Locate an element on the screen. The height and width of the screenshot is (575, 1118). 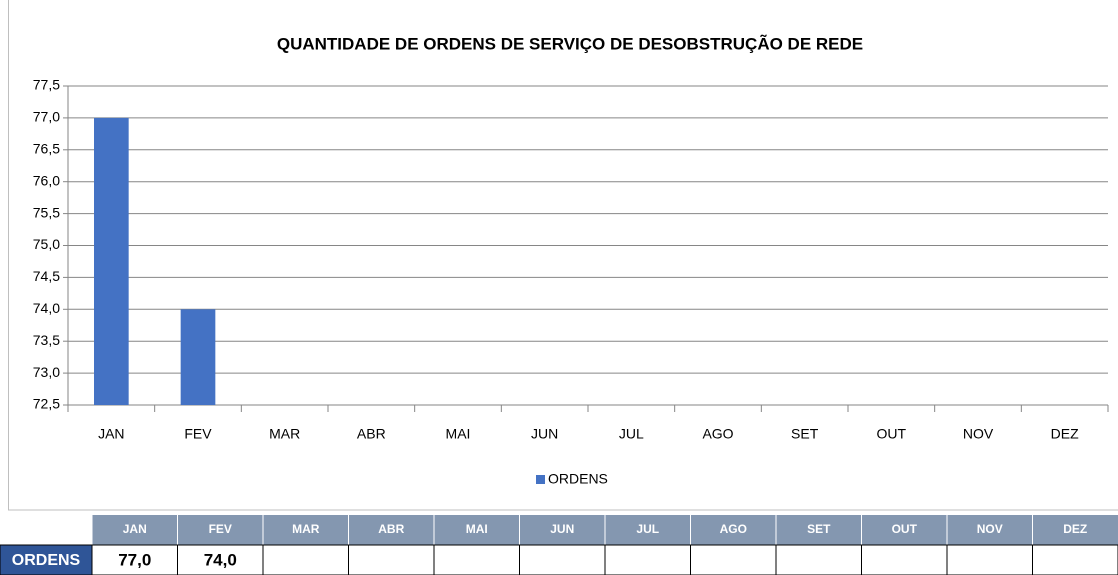
y-tick-label: 73,5 is located at coordinates (46, 340).